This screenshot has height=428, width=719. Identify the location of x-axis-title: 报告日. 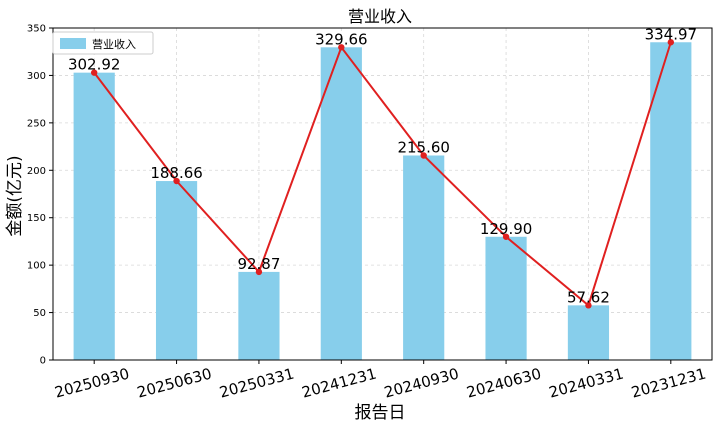
(380, 413).